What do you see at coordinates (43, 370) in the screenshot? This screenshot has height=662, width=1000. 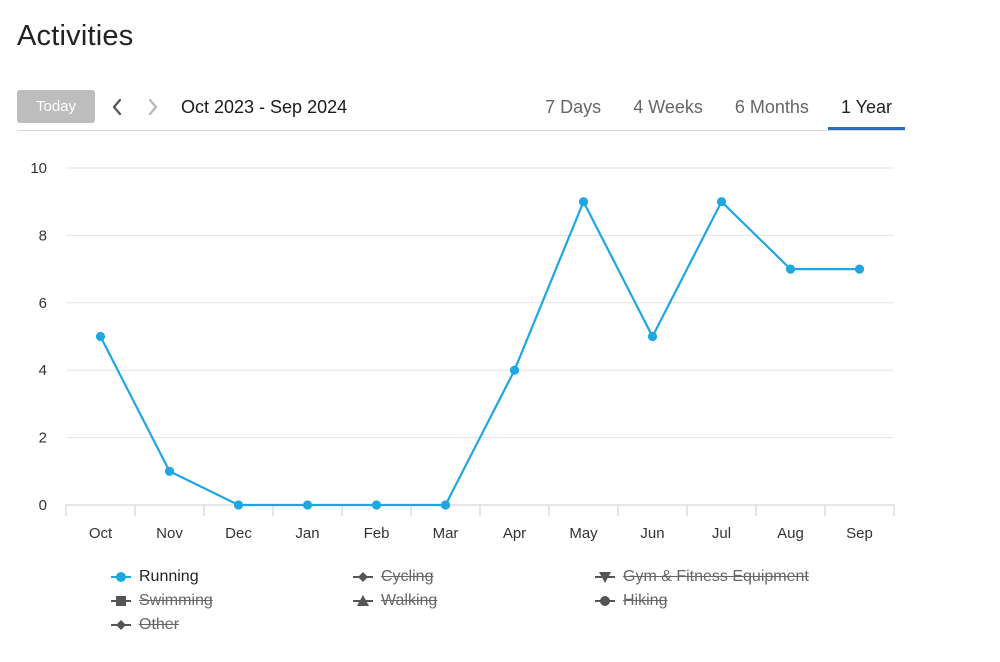 I see `y-tick-label: 4` at bounding box center [43, 370].